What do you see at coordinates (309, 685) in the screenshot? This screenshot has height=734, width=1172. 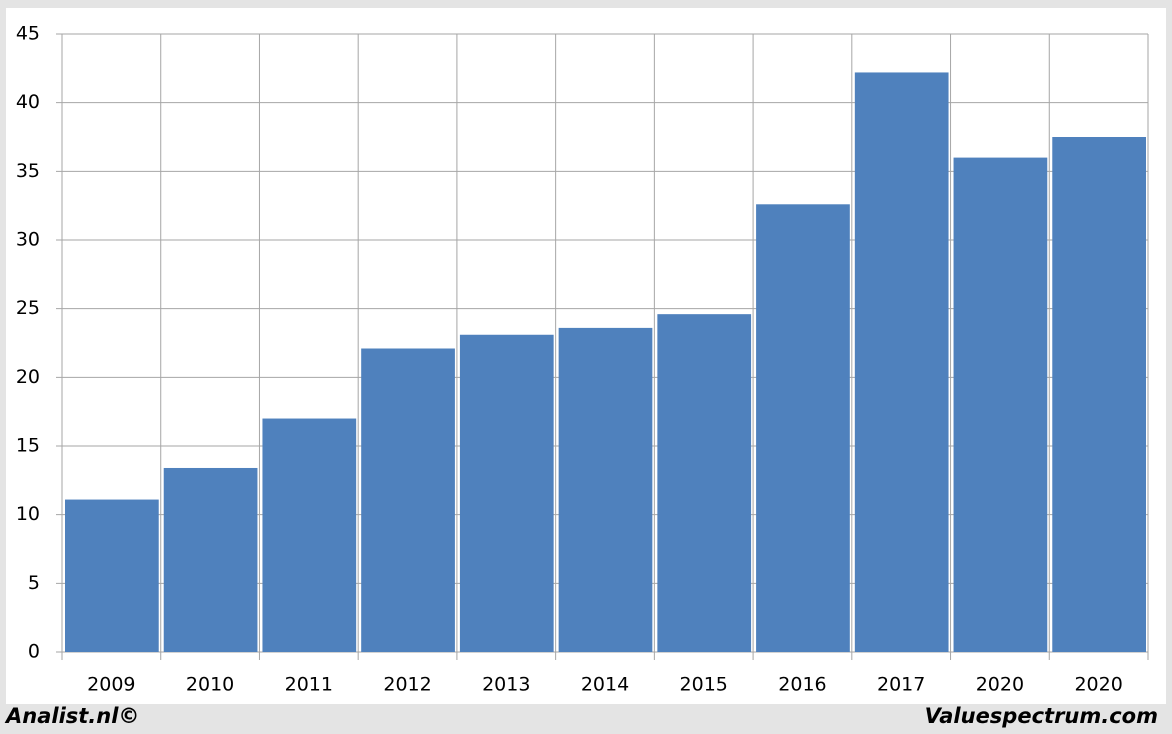 I see `x-tick-label: 2011` at bounding box center [309, 685].